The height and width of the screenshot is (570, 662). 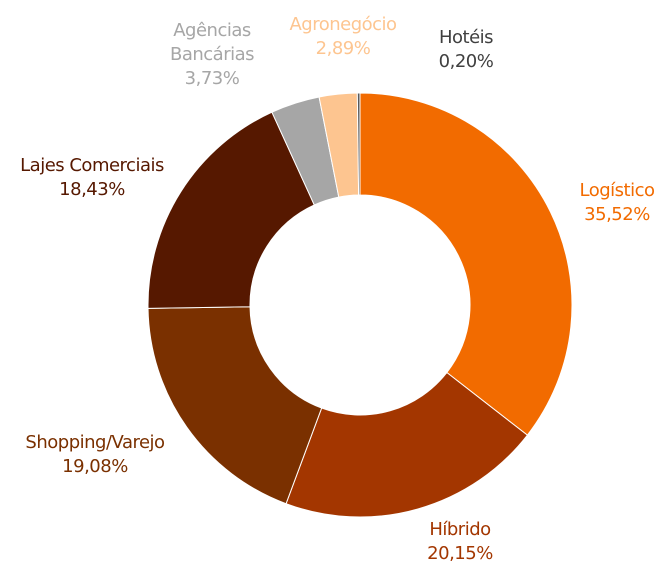 I want to click on data-label: Lajes Comerciais 18,43%, so click(x=92, y=178).